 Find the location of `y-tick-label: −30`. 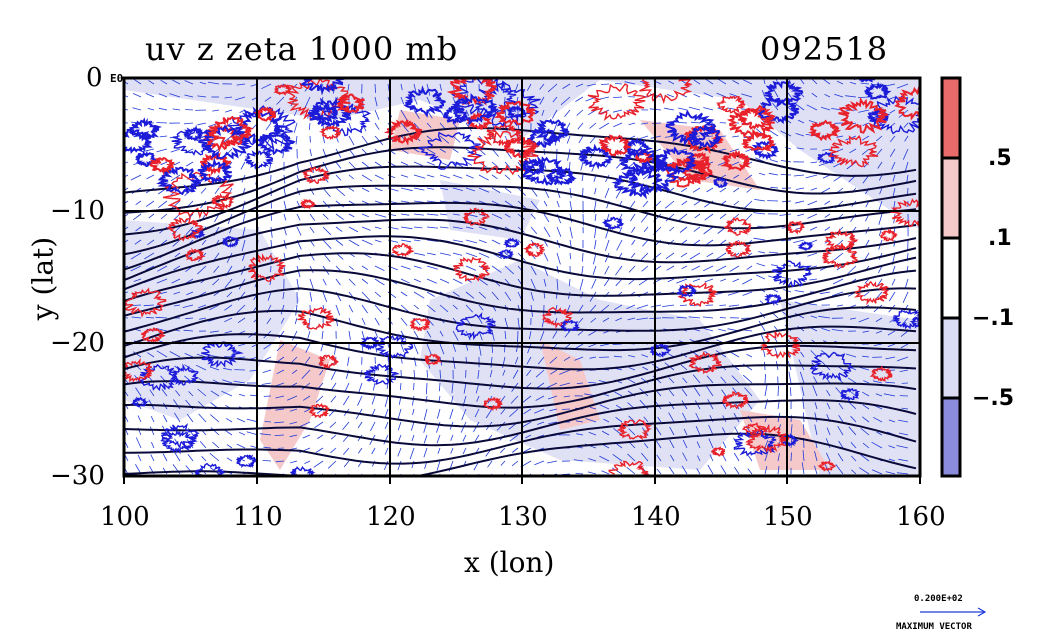

y-tick-label: −30 is located at coordinates (77, 476).